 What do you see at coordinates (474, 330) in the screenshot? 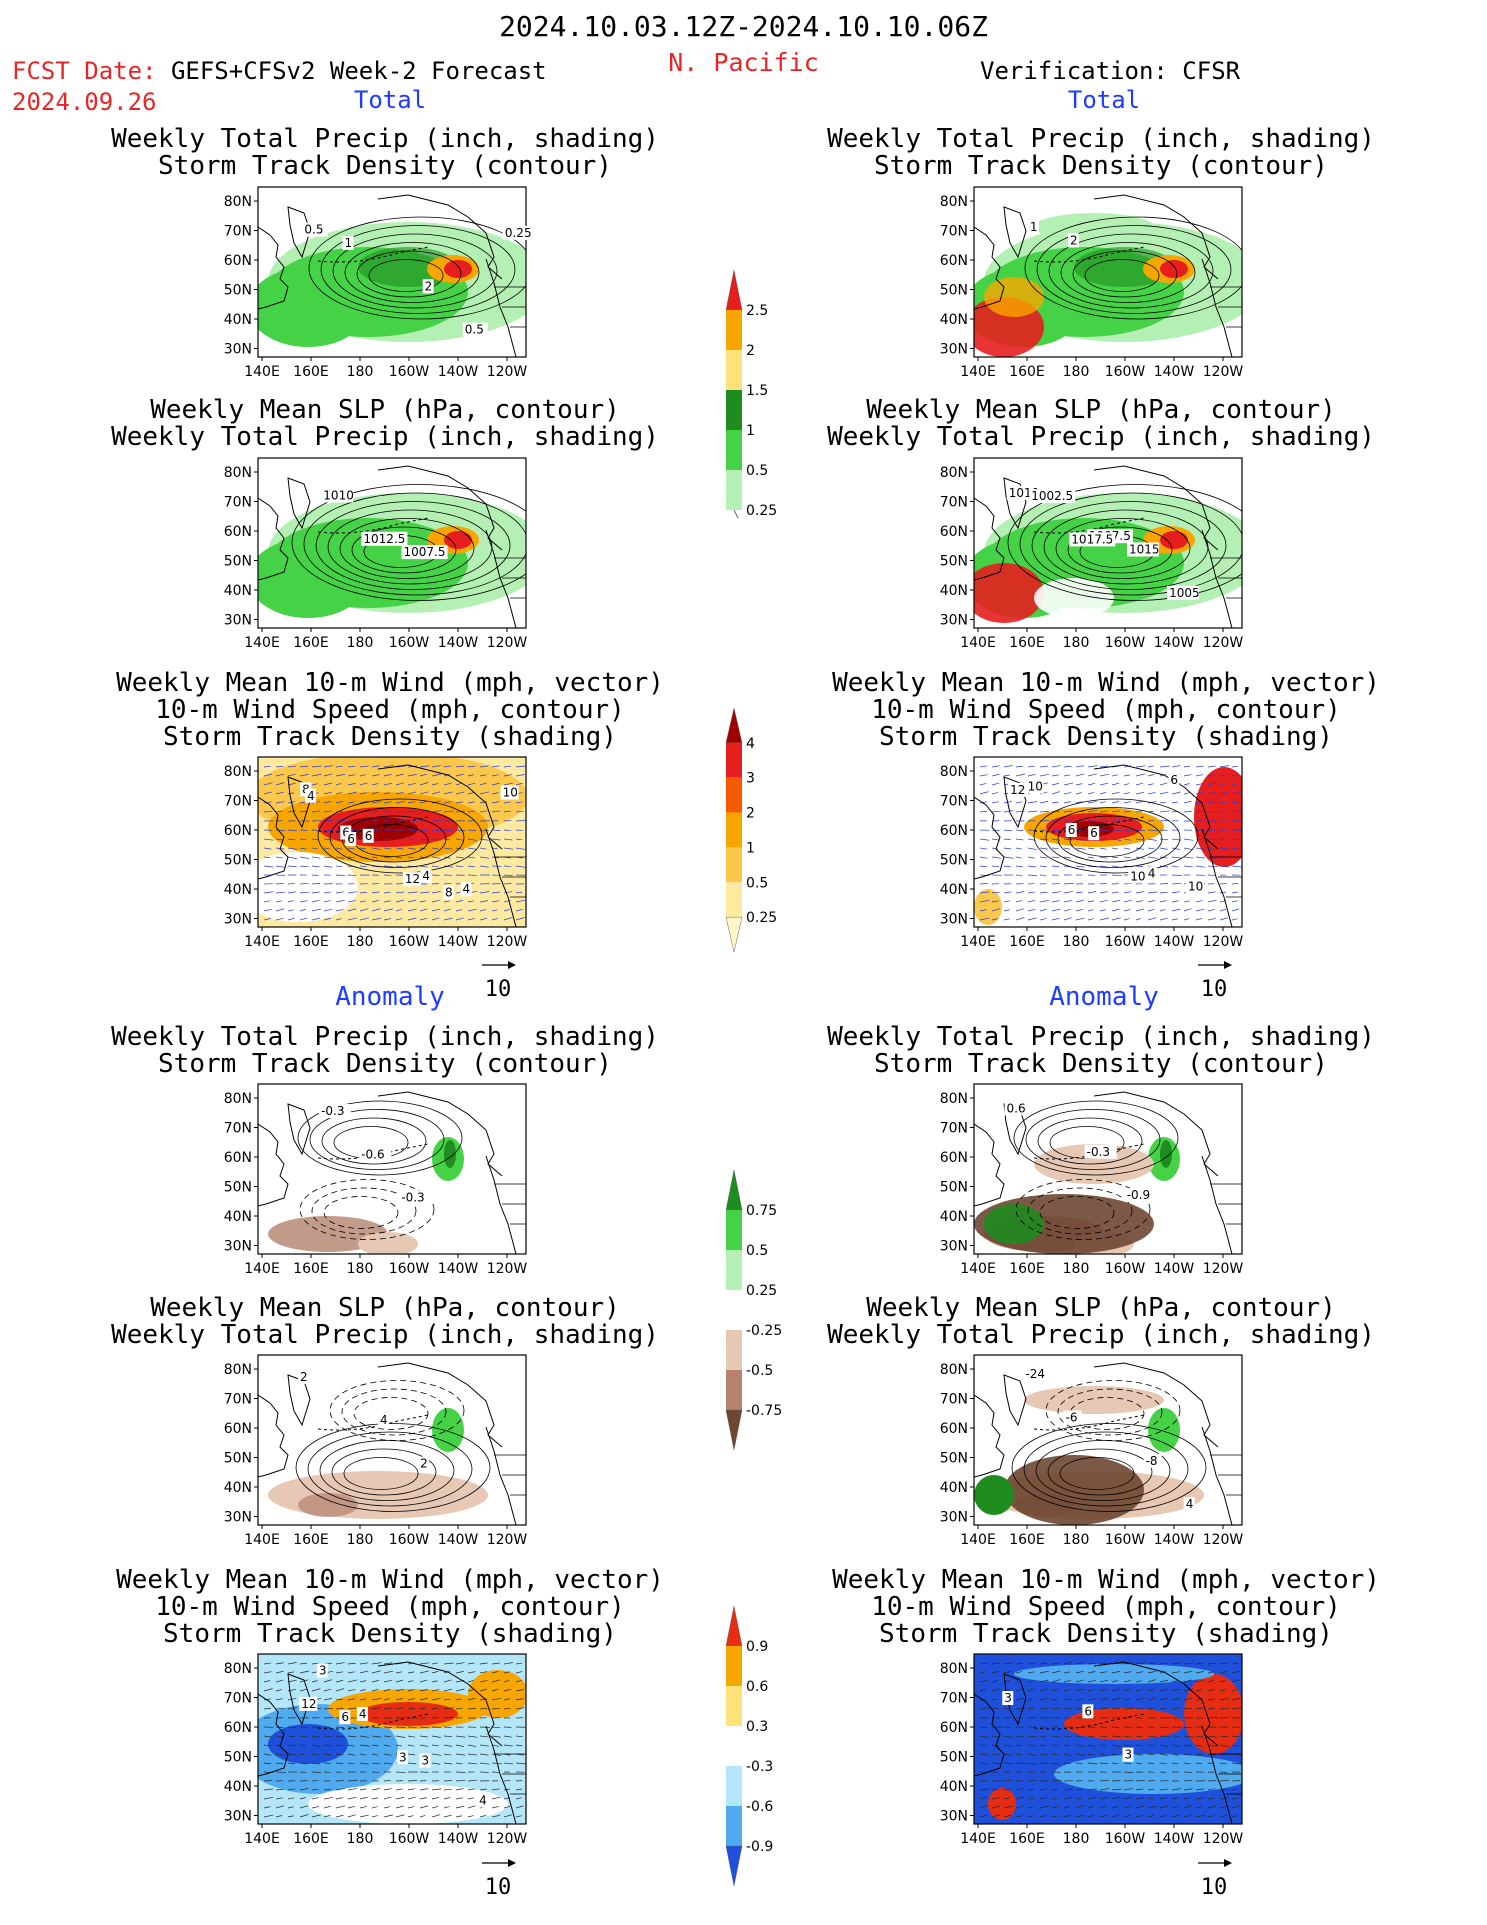
I see `contour-label: 0.5` at bounding box center [474, 330].